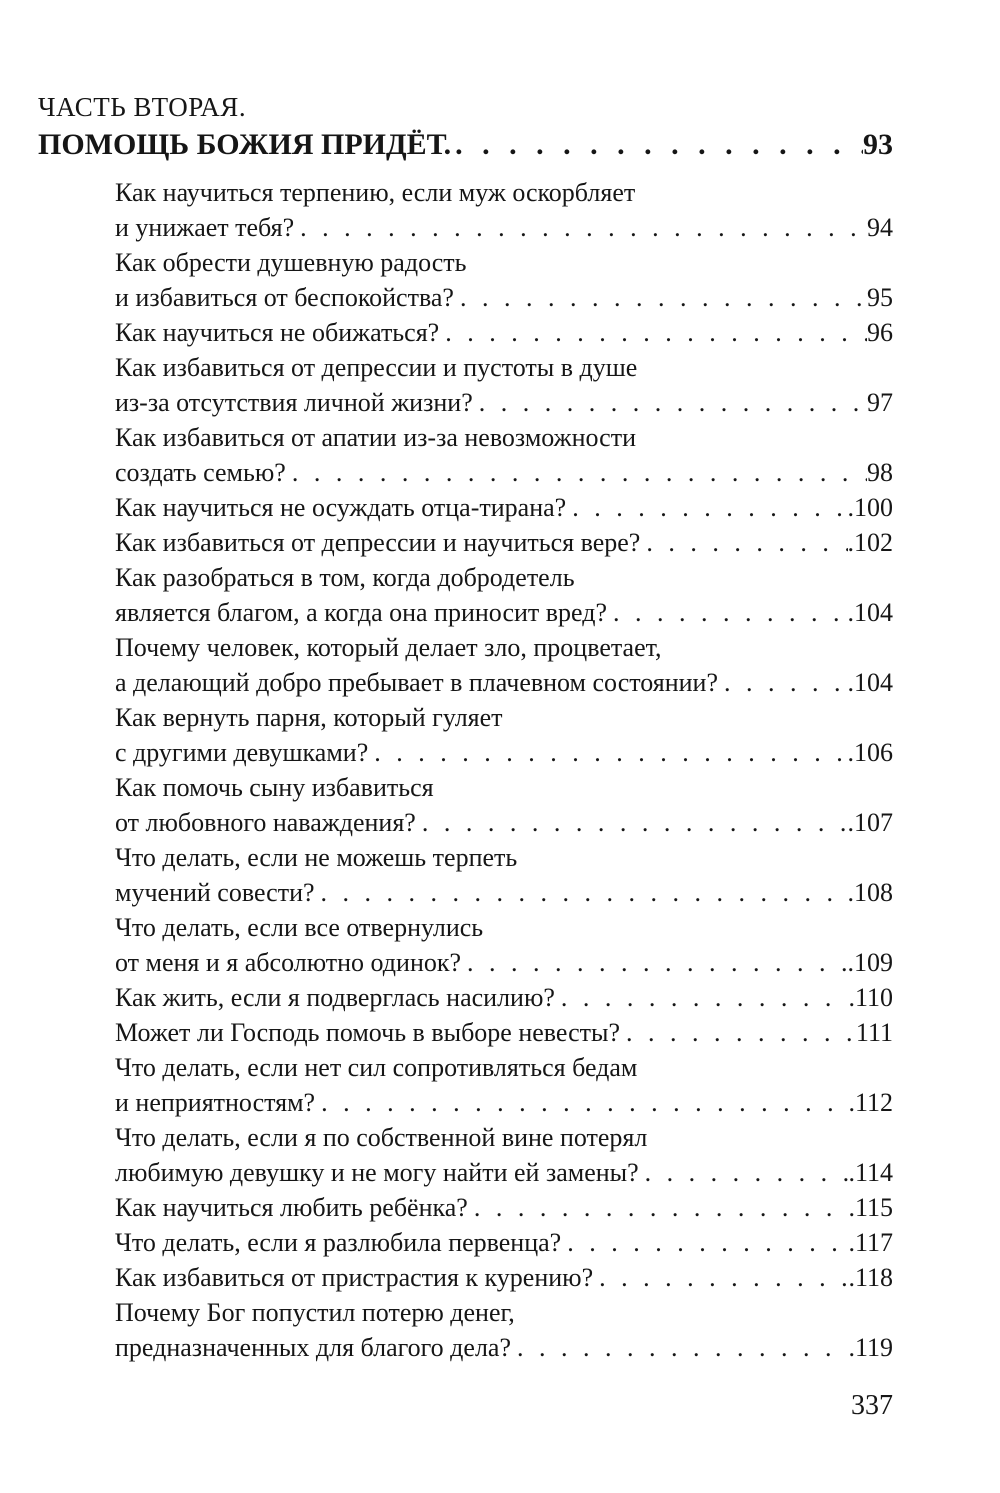 This screenshot has width=1000, height=1493. What do you see at coordinates (335, 997) in the screenshot?
I see `toc-line-text: Как жить, если я подверглась насилию?` at bounding box center [335, 997].